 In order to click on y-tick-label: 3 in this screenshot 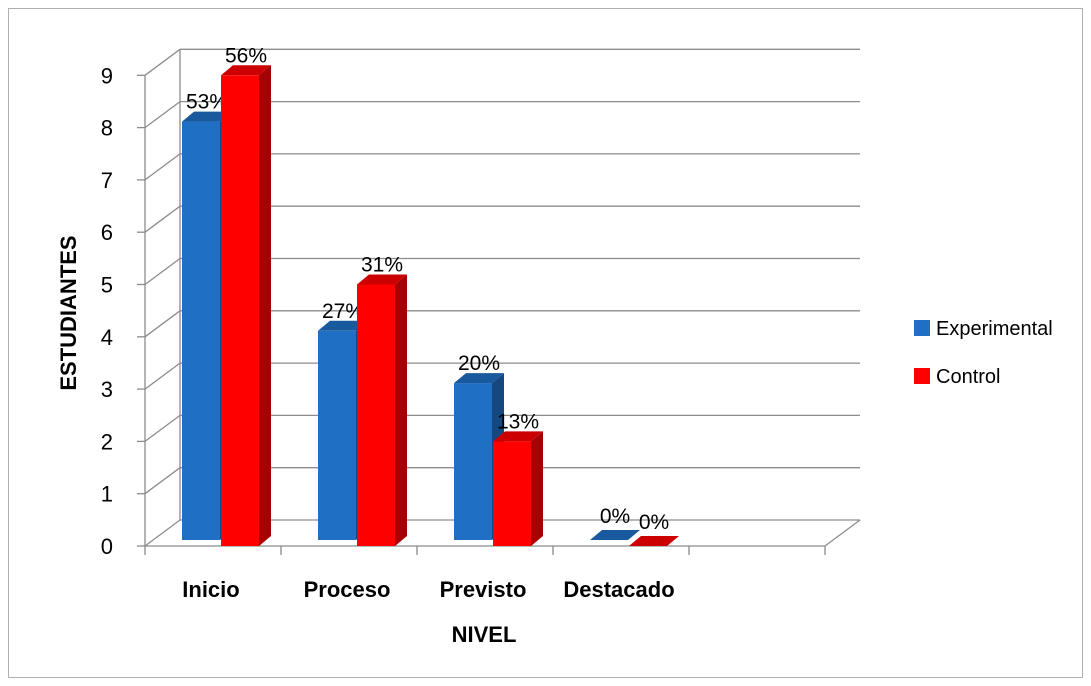, I will do `click(107, 389)`.